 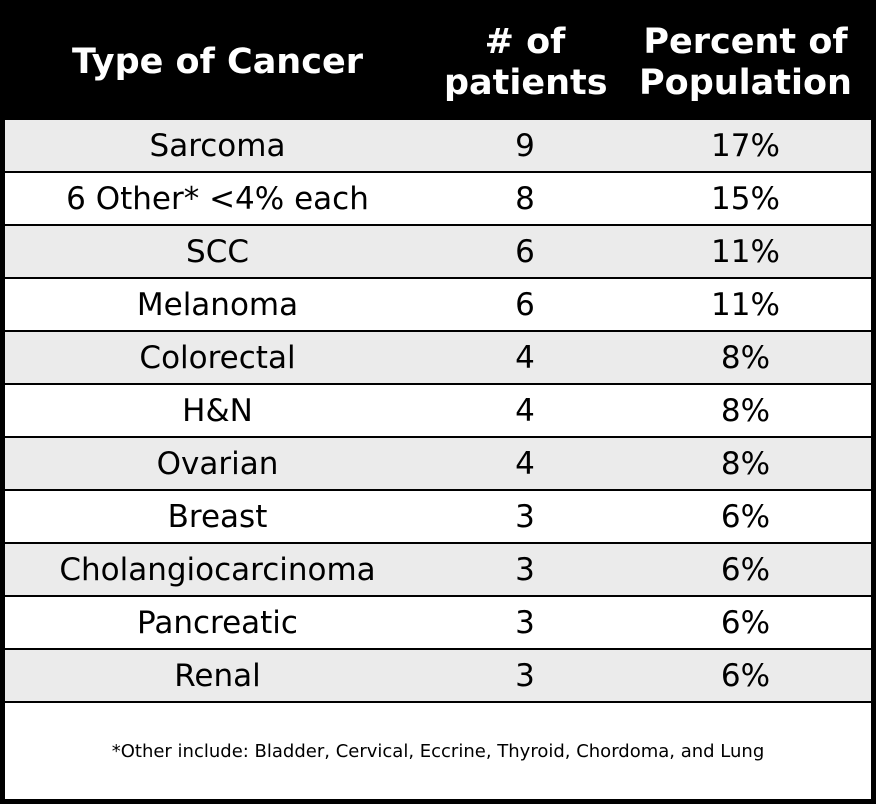 I want to click on table-cell: 8, so click(x=525, y=198).